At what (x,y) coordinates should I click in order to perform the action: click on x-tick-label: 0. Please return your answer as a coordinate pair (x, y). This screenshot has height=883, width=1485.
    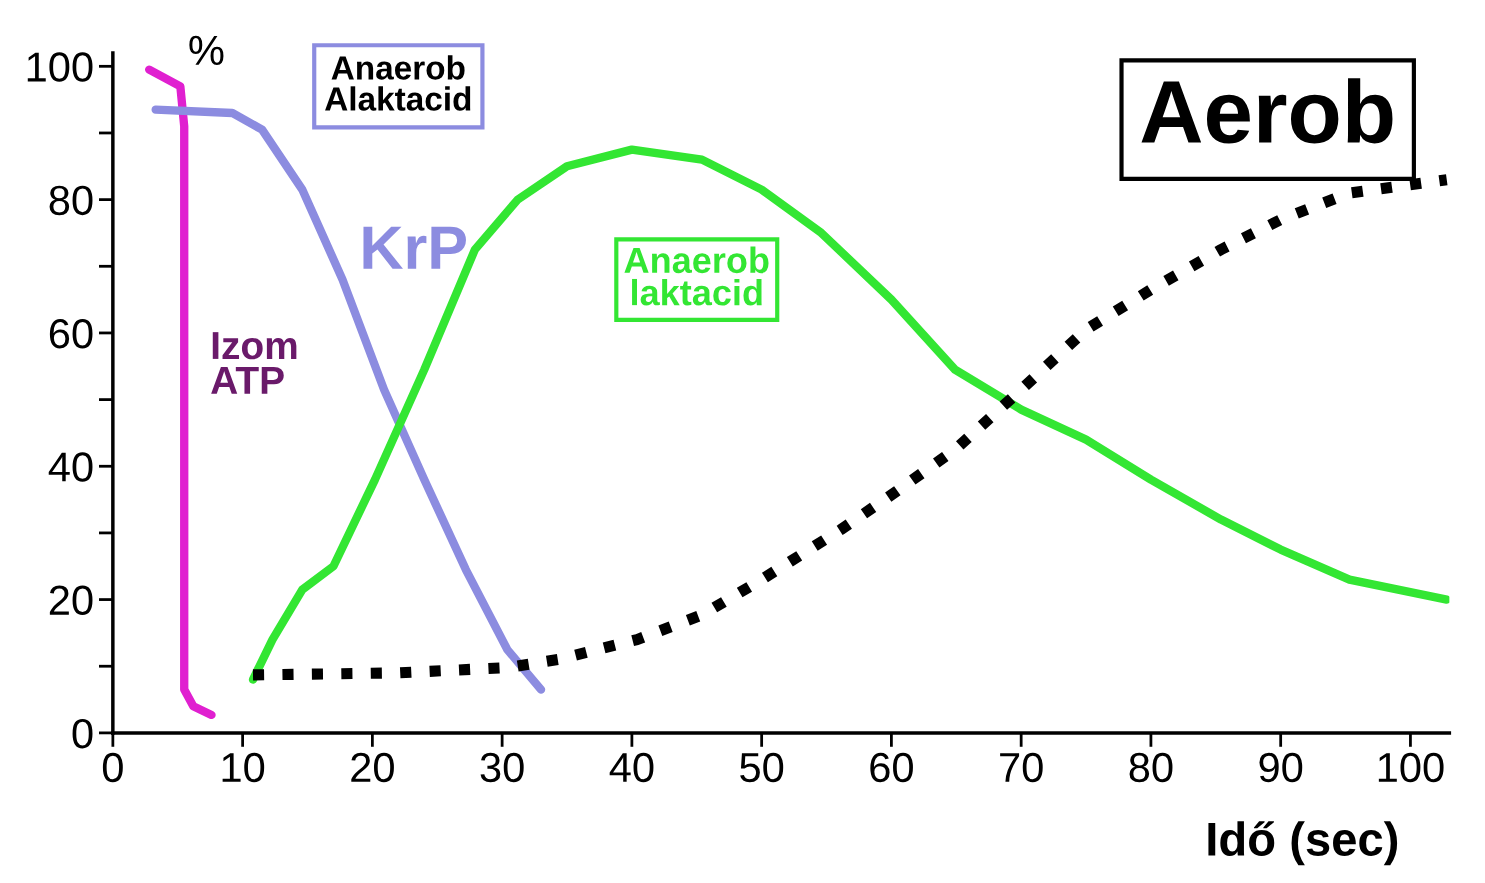
    Looking at the image, I should click on (112, 767).